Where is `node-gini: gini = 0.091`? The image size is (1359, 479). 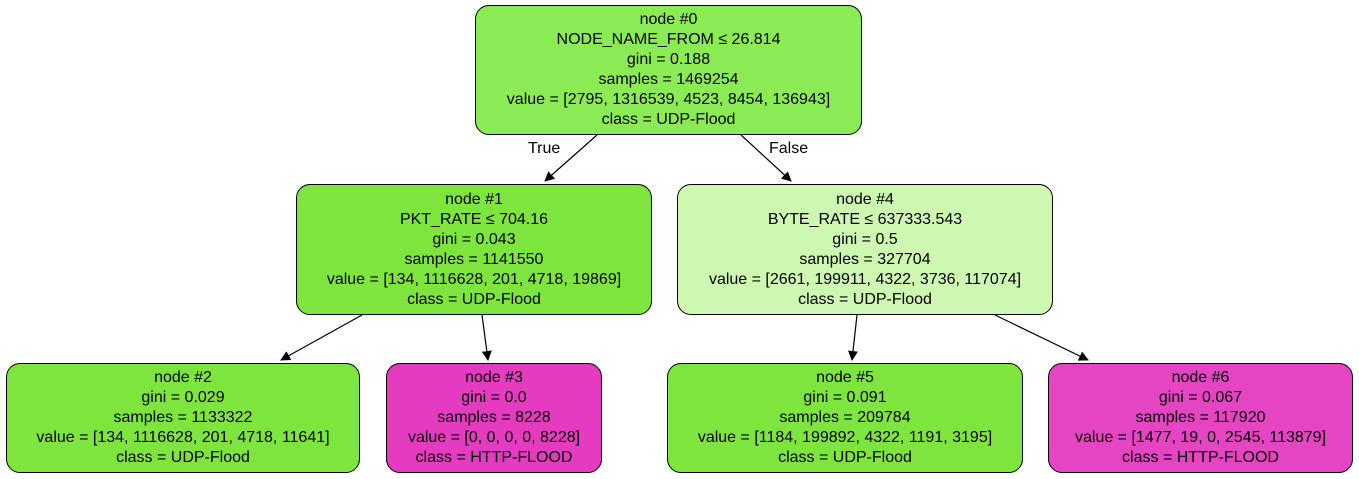
node-gini: gini = 0.091 is located at coordinates (845, 397).